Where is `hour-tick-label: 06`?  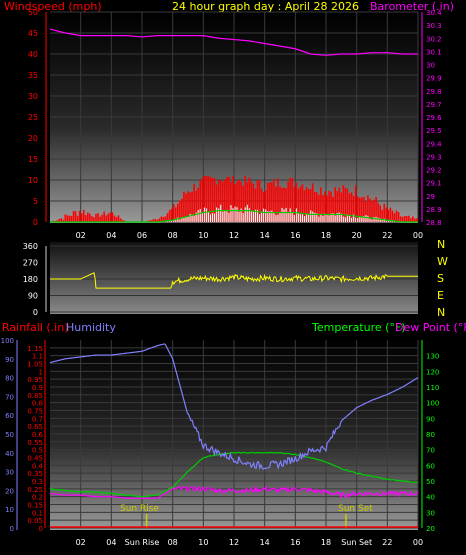
hour-tick-label: 06 is located at coordinates (142, 235).